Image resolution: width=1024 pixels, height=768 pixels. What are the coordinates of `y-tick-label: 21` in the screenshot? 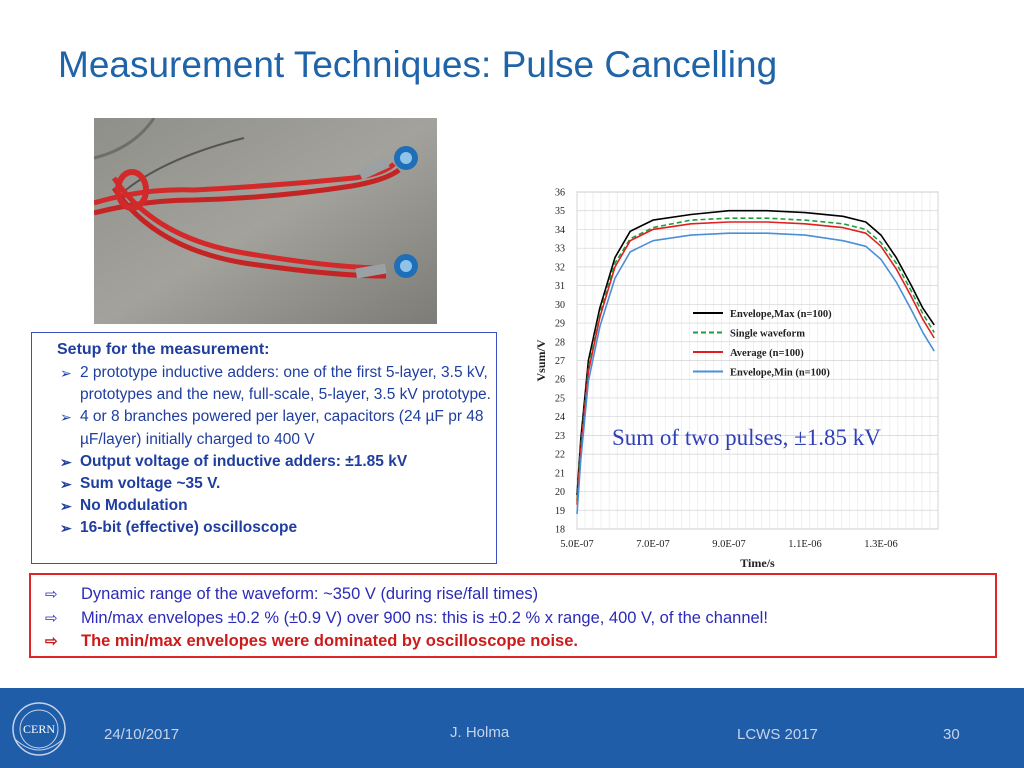 It's located at (560, 473).